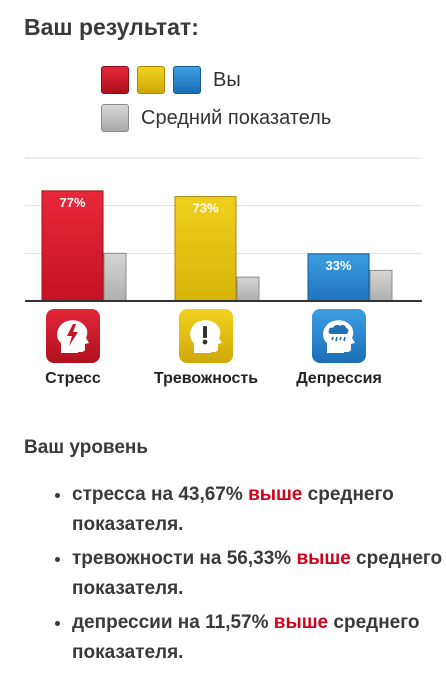  I want to click on legend-average-label: Средний показатель, so click(236, 117).